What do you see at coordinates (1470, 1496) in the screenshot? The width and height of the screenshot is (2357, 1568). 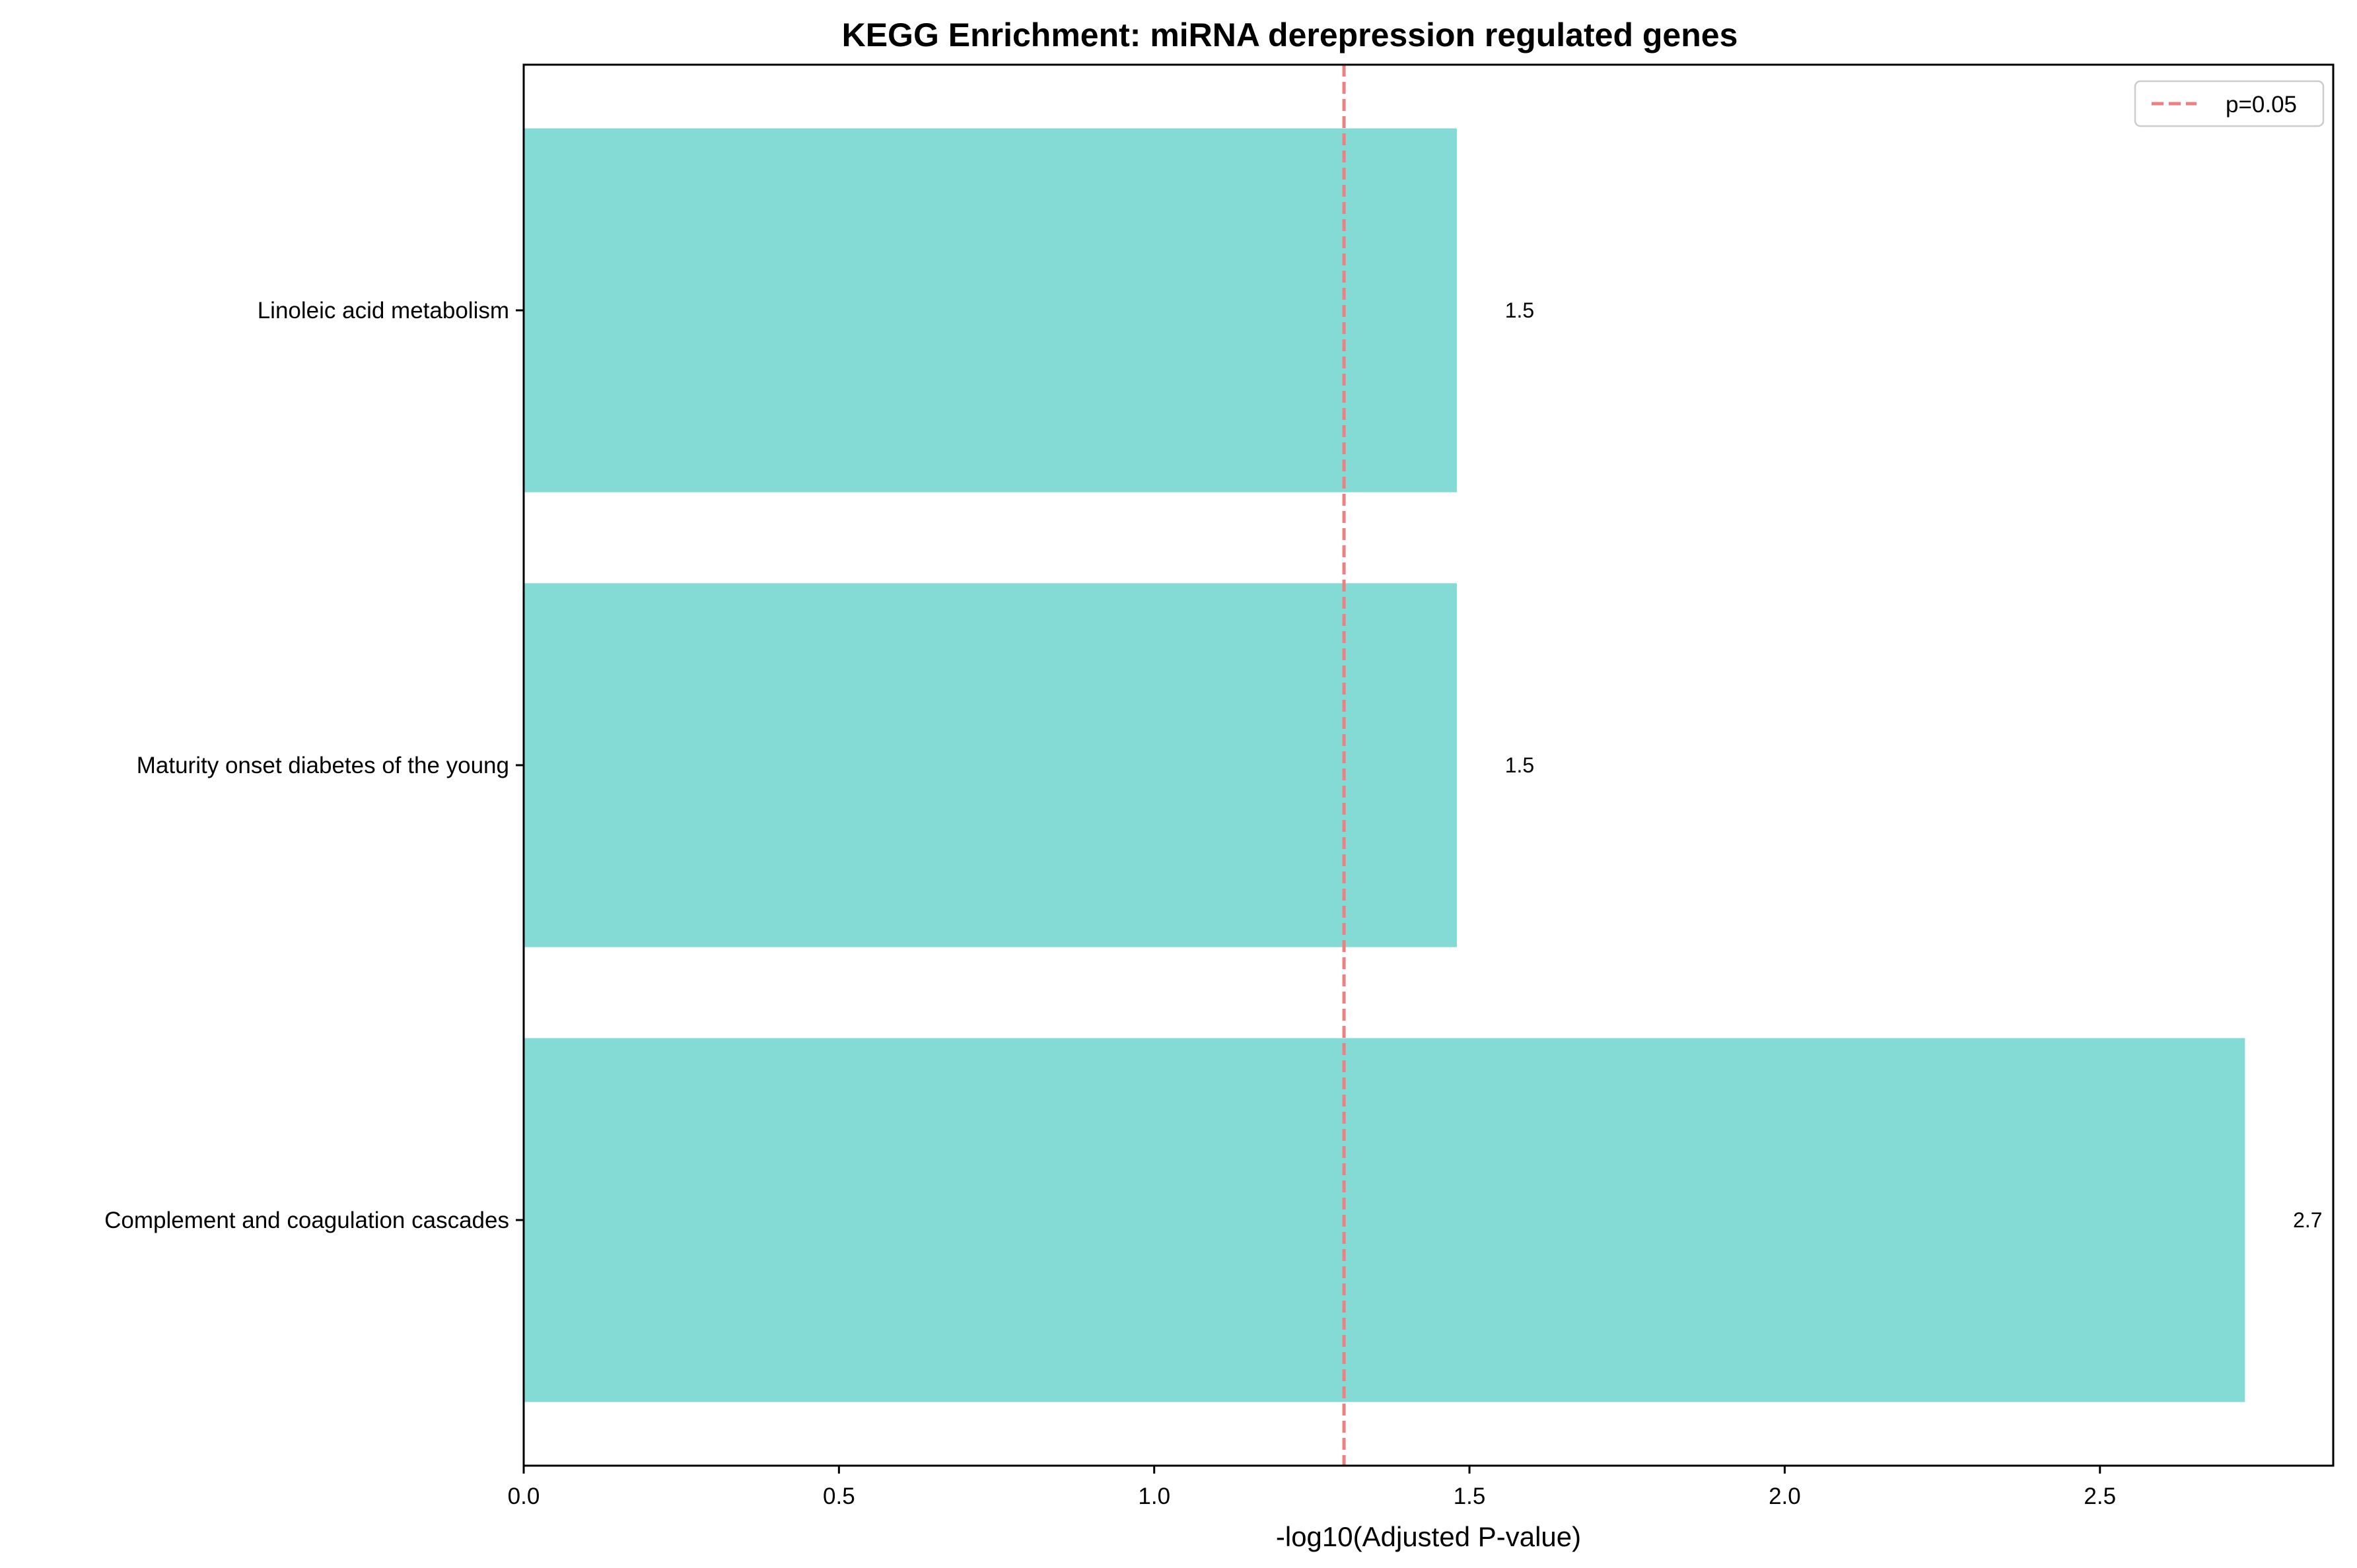 I see `x-tick-label-4: 1.5` at bounding box center [1470, 1496].